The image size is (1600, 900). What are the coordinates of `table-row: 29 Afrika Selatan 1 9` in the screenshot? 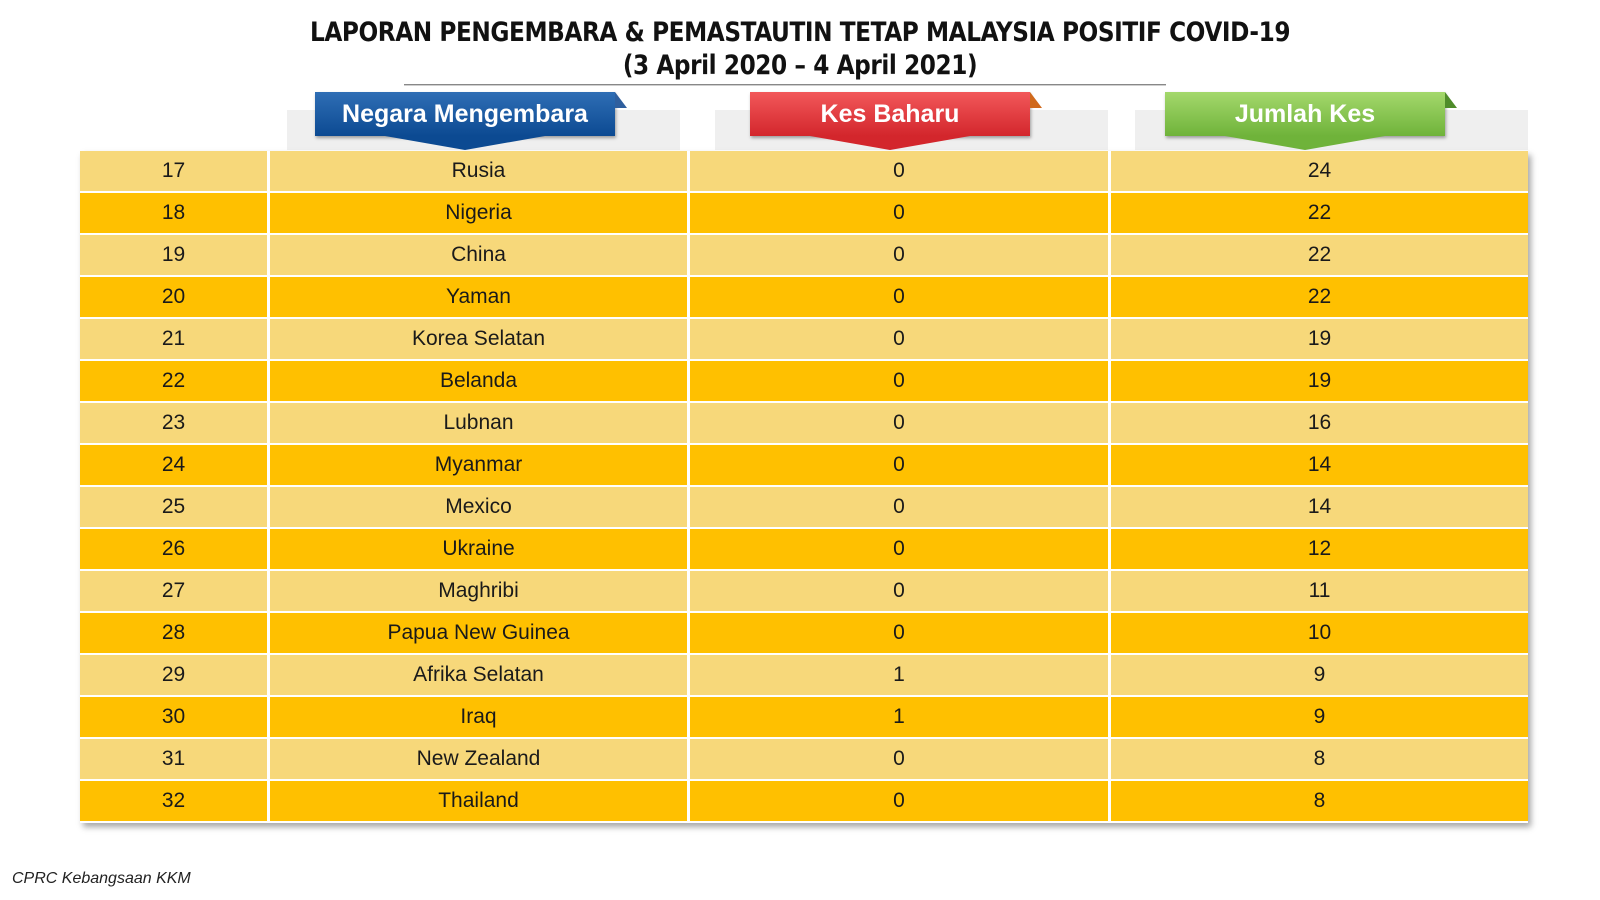 It's located at (804, 676).